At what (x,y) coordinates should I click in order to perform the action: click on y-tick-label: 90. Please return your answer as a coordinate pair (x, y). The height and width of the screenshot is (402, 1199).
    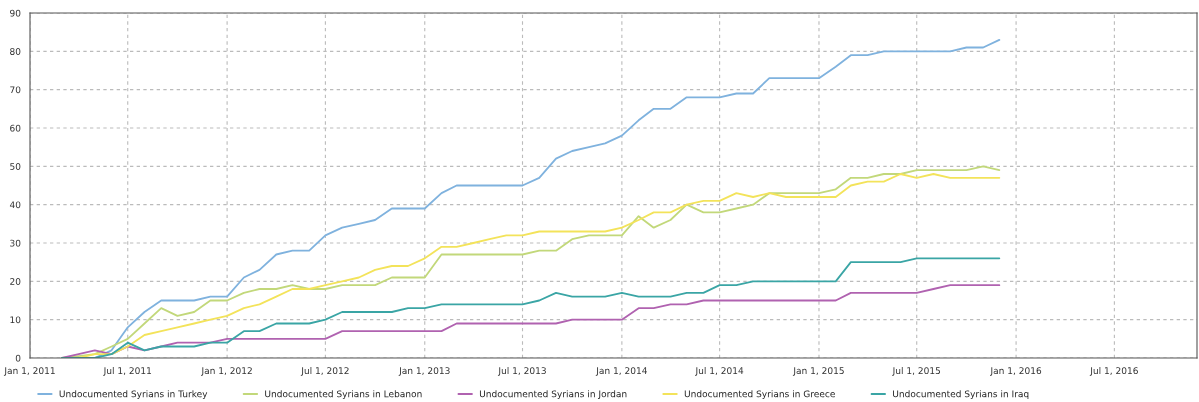
    Looking at the image, I should click on (15, 13).